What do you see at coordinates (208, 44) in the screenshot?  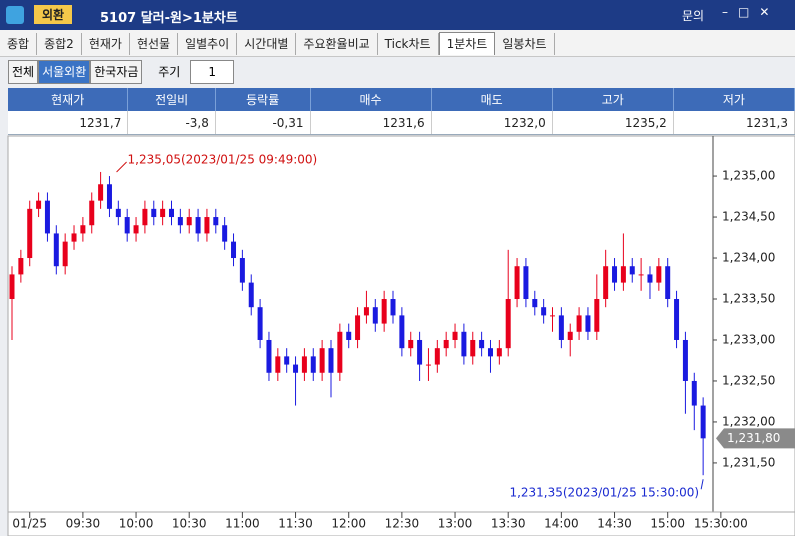 I see `tab: 일별추이` at bounding box center [208, 44].